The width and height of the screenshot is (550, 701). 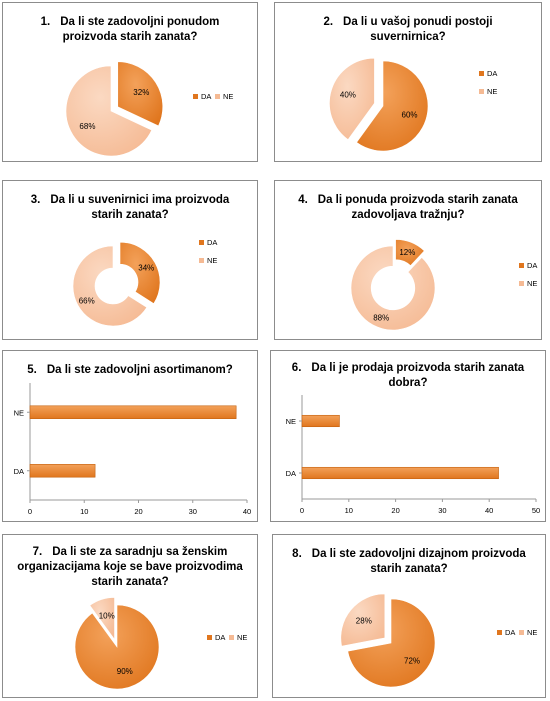 I want to click on data-label-ne: 28%, so click(x=364, y=621).